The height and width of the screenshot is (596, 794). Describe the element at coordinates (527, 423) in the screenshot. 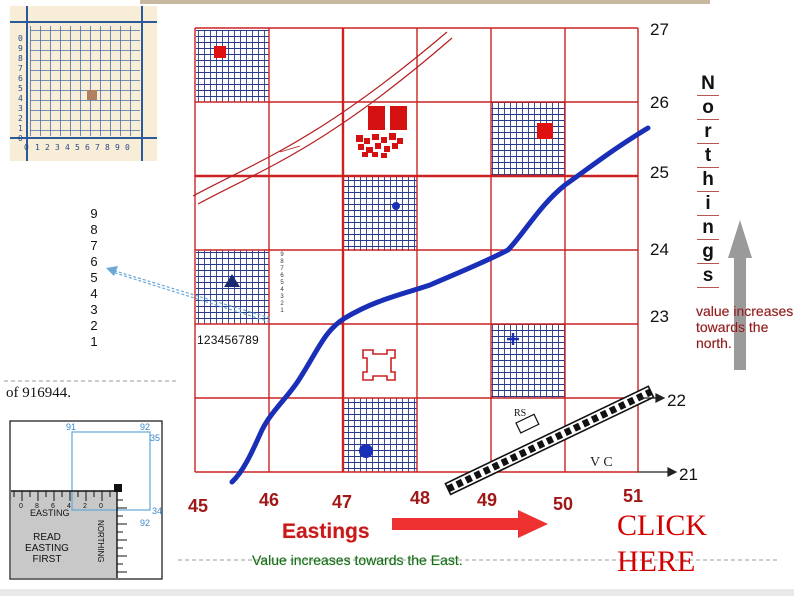

I see `railway-station` at that location.